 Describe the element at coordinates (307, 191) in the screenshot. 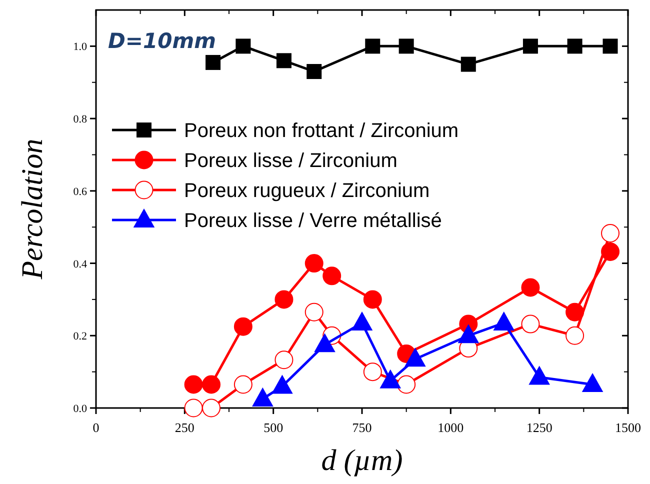

I see `legend-label: Poreux rugueux / Zirconium` at that location.